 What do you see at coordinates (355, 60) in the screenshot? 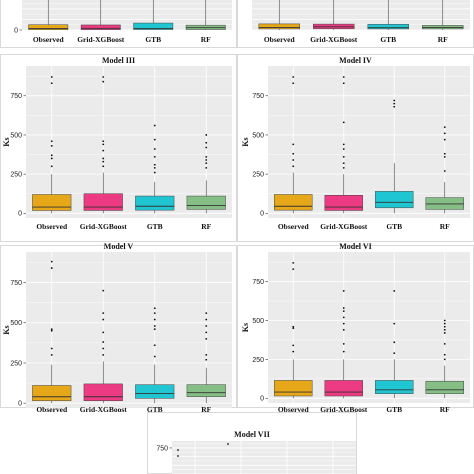
I see `panel-title: Model IV` at bounding box center [355, 60].